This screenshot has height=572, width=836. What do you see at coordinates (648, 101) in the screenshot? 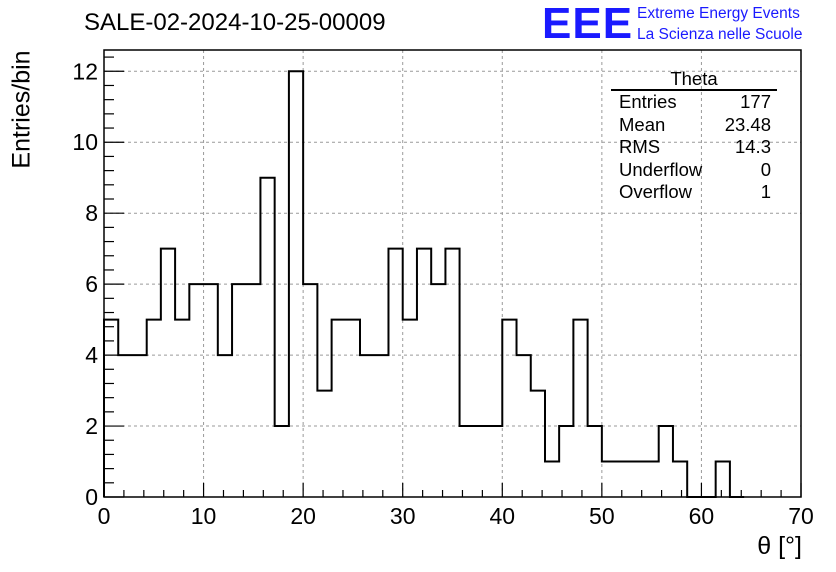
I see `stats-label: Entries` at bounding box center [648, 101].